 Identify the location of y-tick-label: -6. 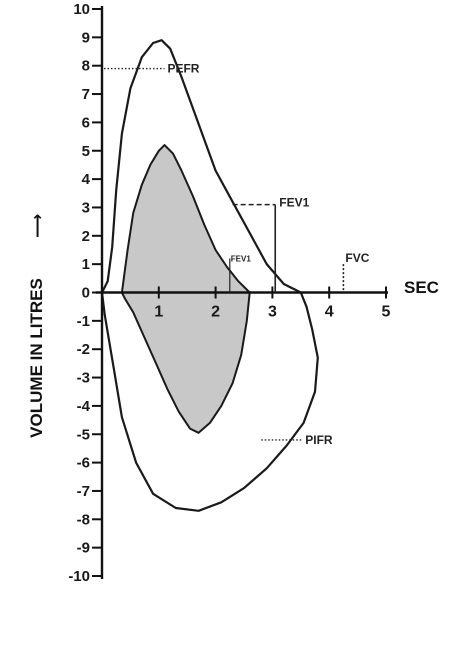
(83, 463).